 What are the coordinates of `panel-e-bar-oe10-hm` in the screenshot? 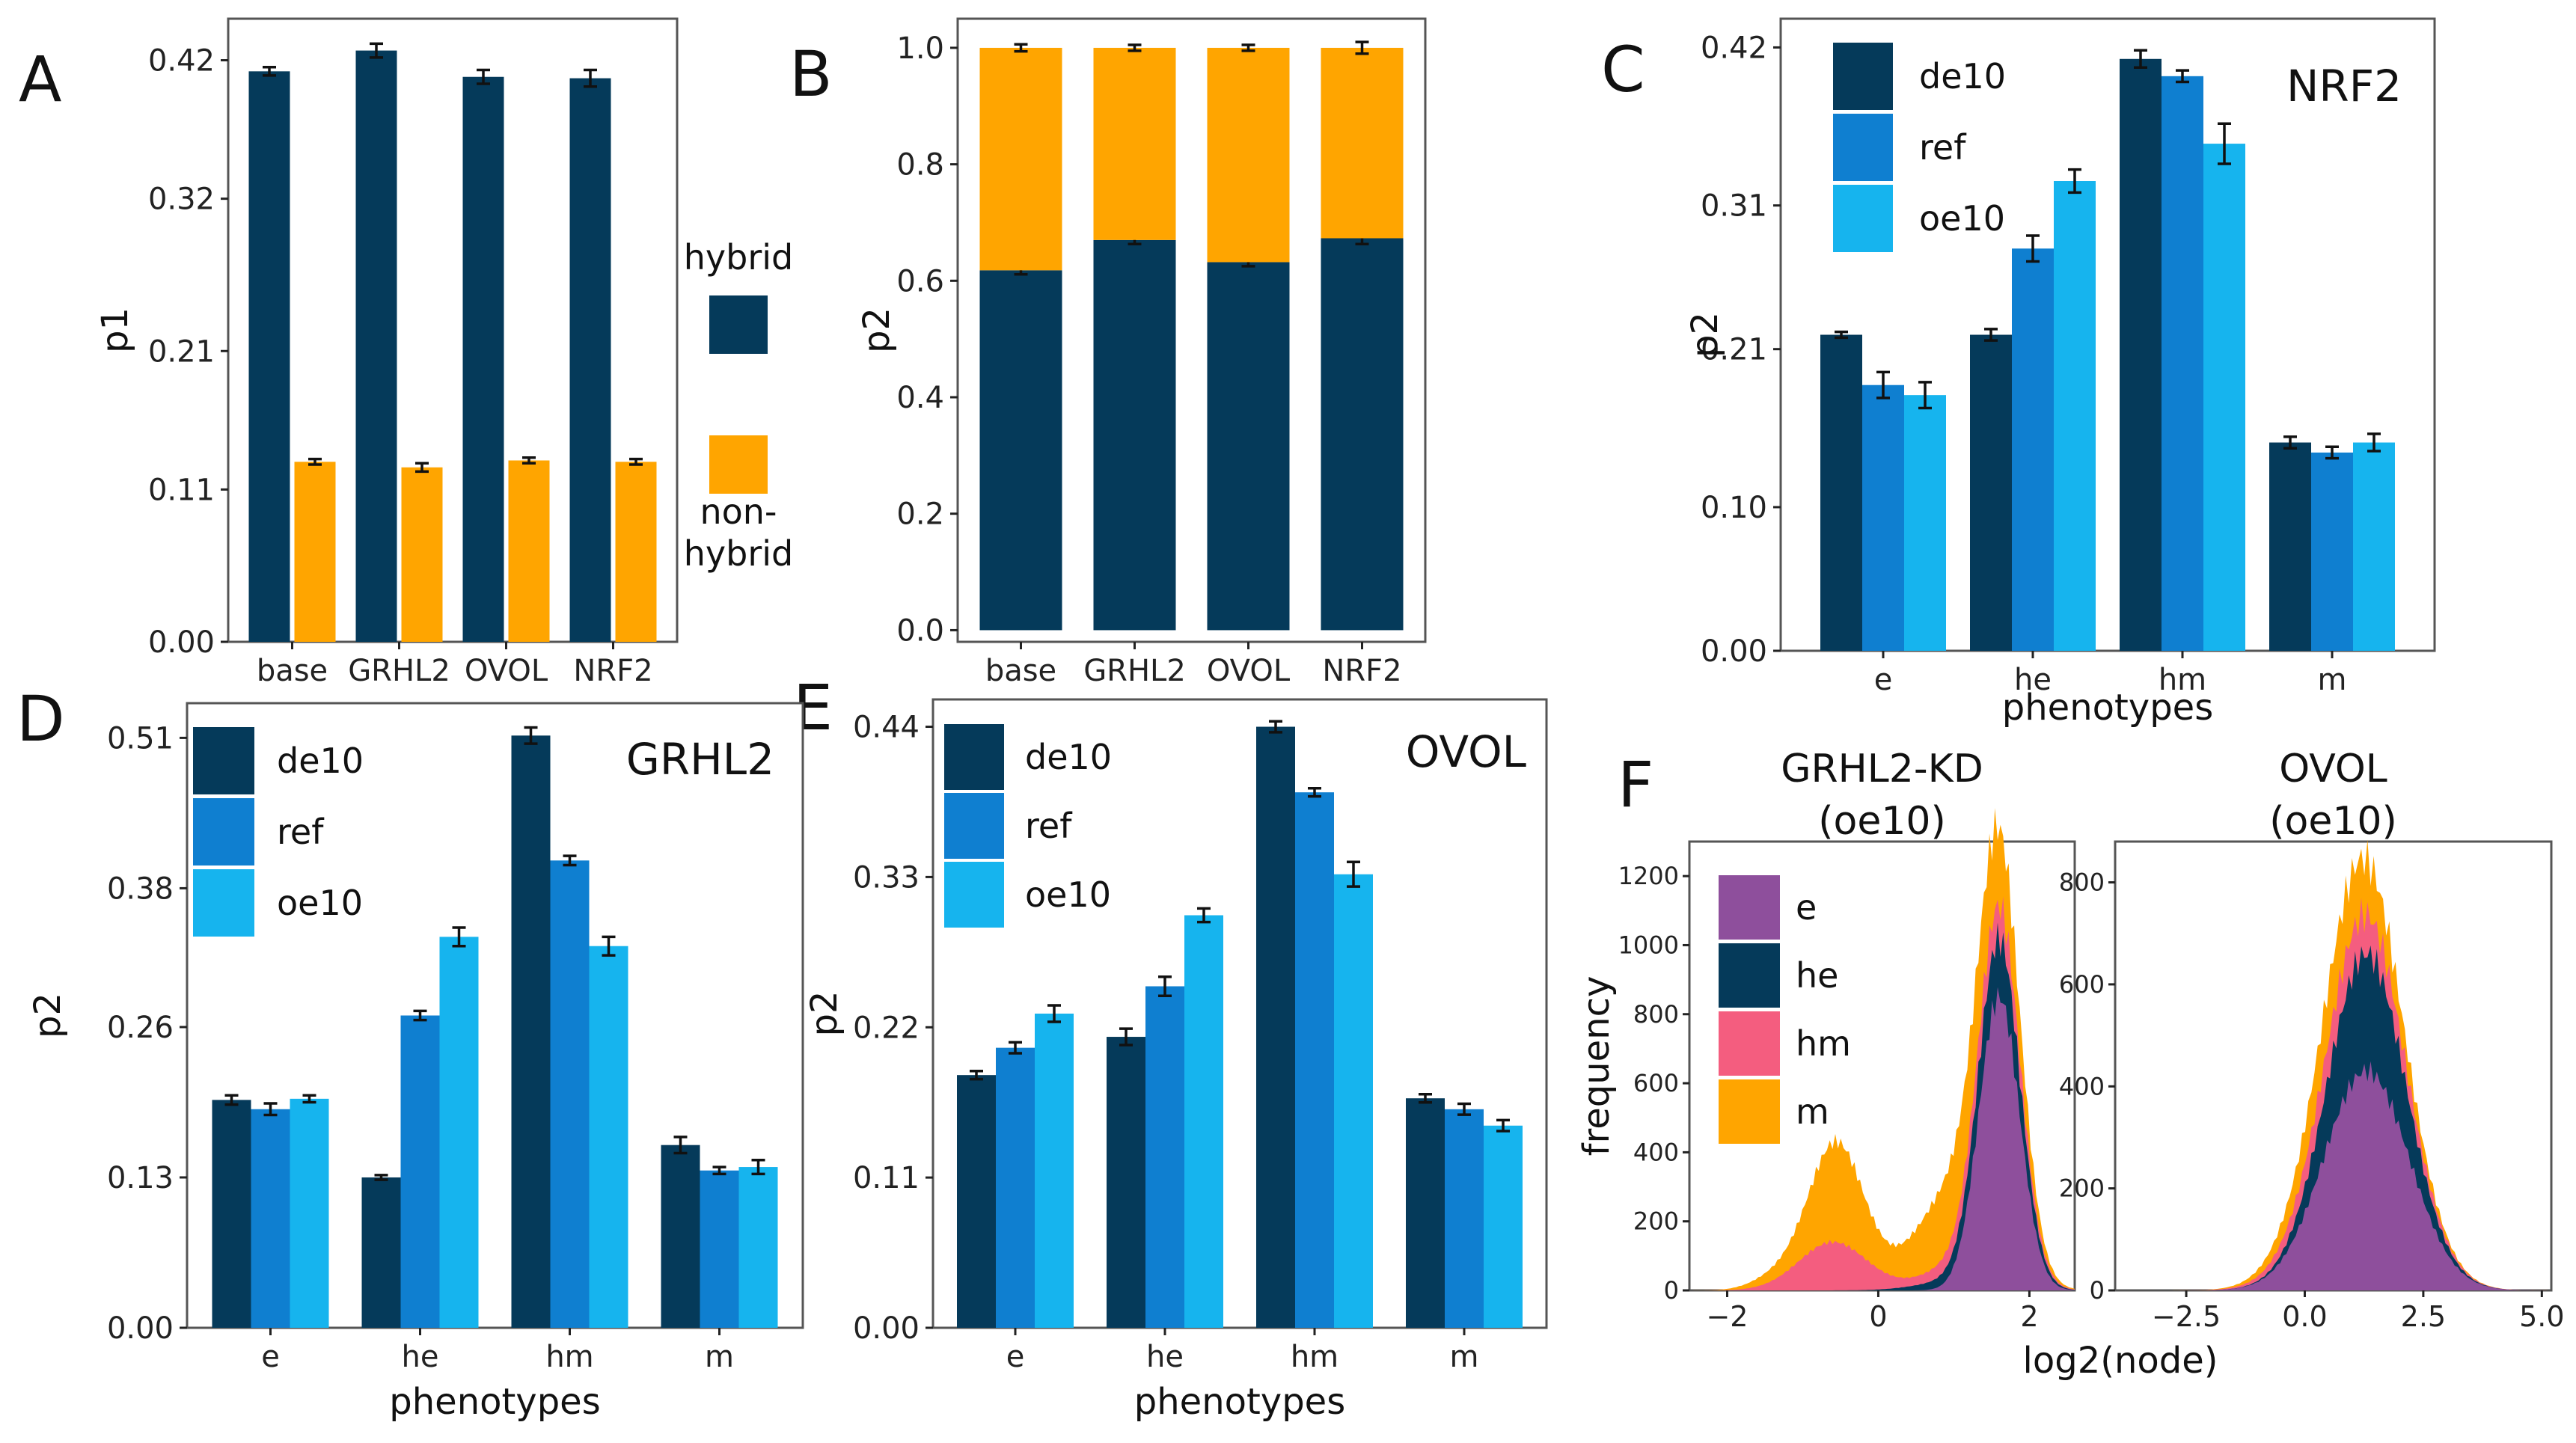 It's located at (1354, 1101).